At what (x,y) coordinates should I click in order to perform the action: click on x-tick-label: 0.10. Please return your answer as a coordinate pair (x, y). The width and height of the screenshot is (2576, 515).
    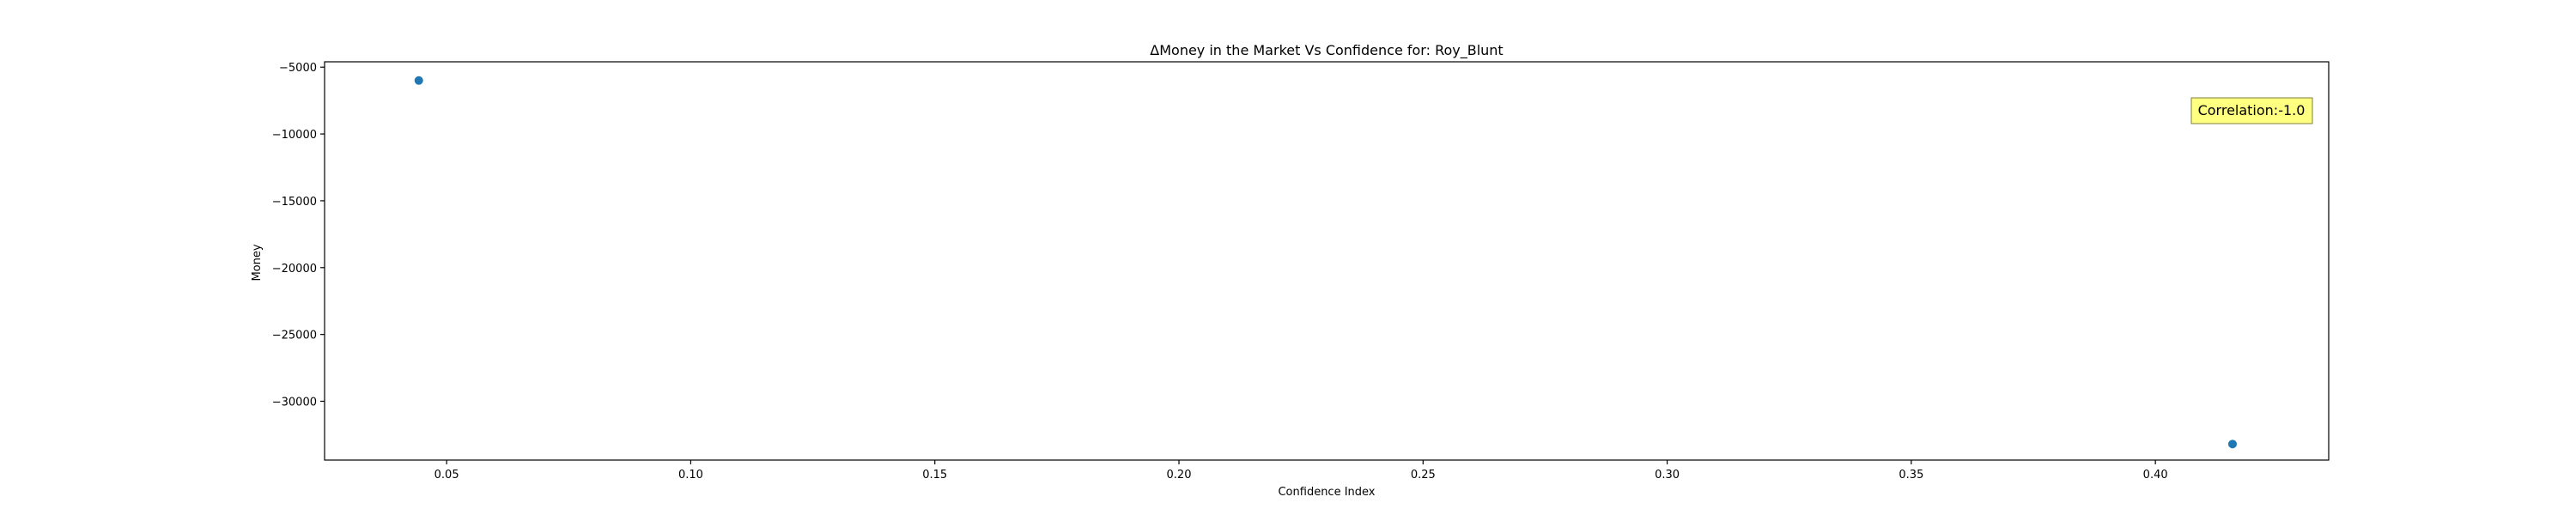
    Looking at the image, I should click on (691, 475).